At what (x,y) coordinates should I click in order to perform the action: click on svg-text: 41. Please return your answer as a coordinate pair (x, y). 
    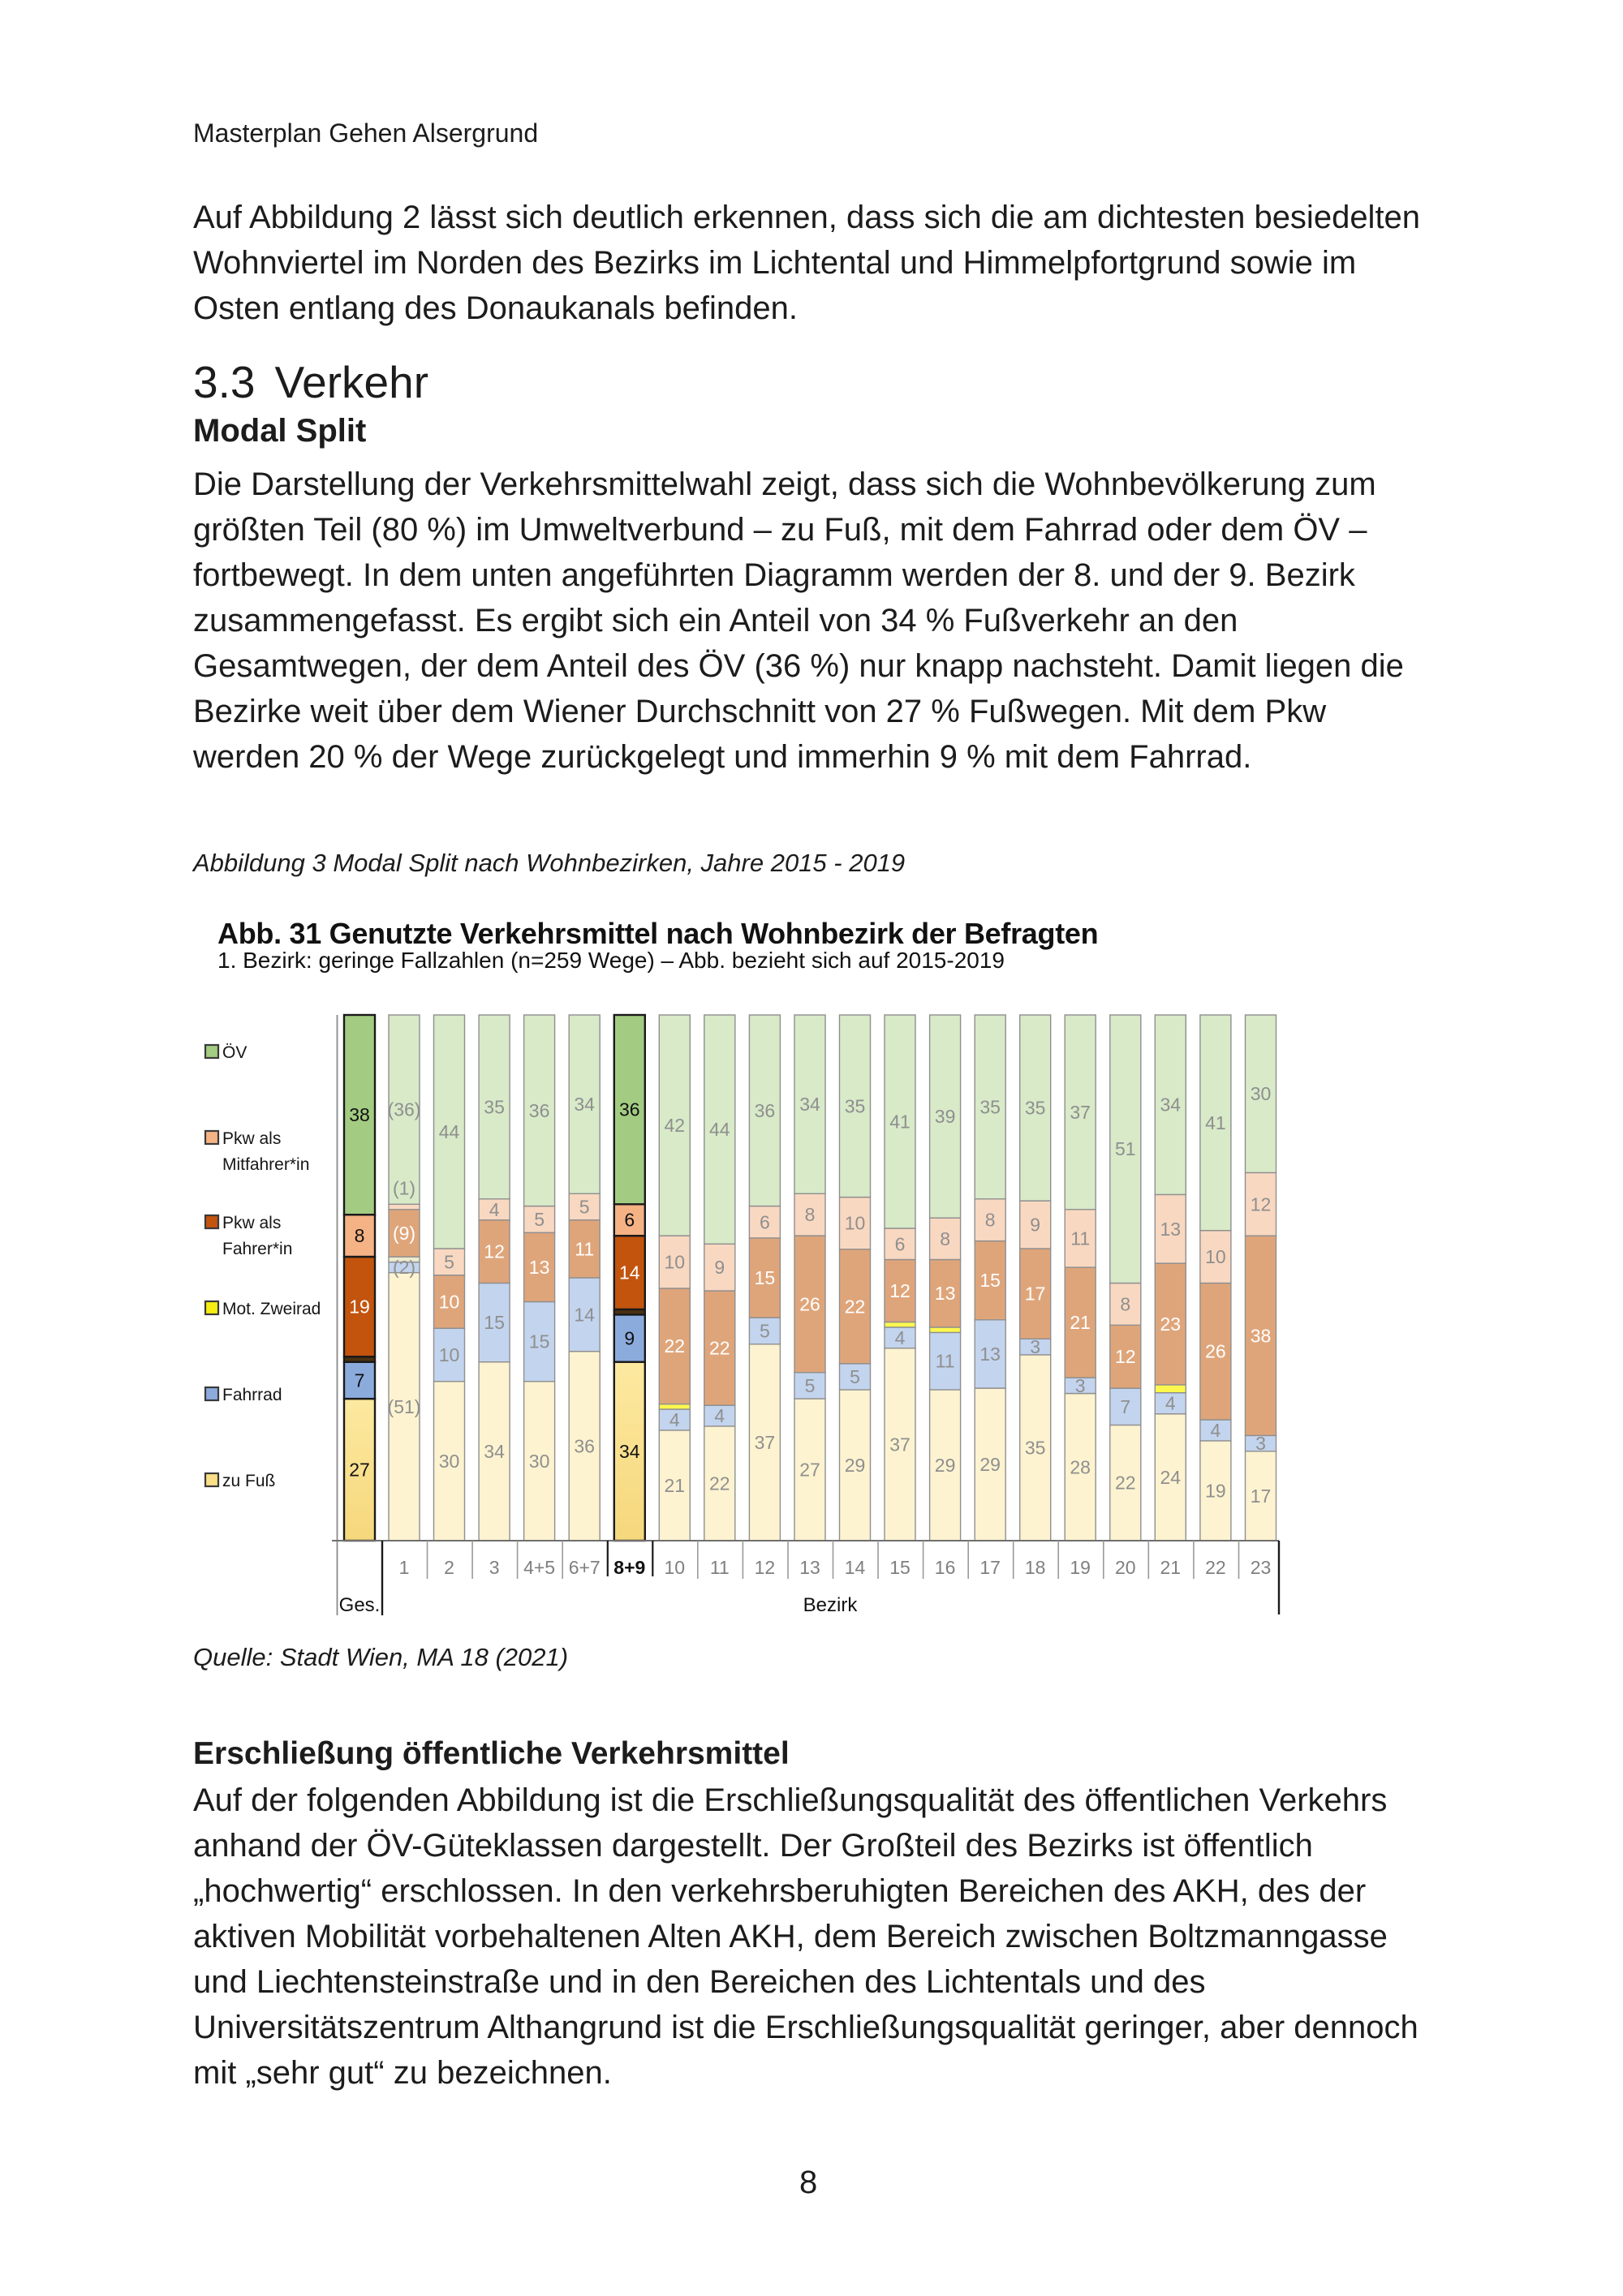
    Looking at the image, I should click on (900, 1122).